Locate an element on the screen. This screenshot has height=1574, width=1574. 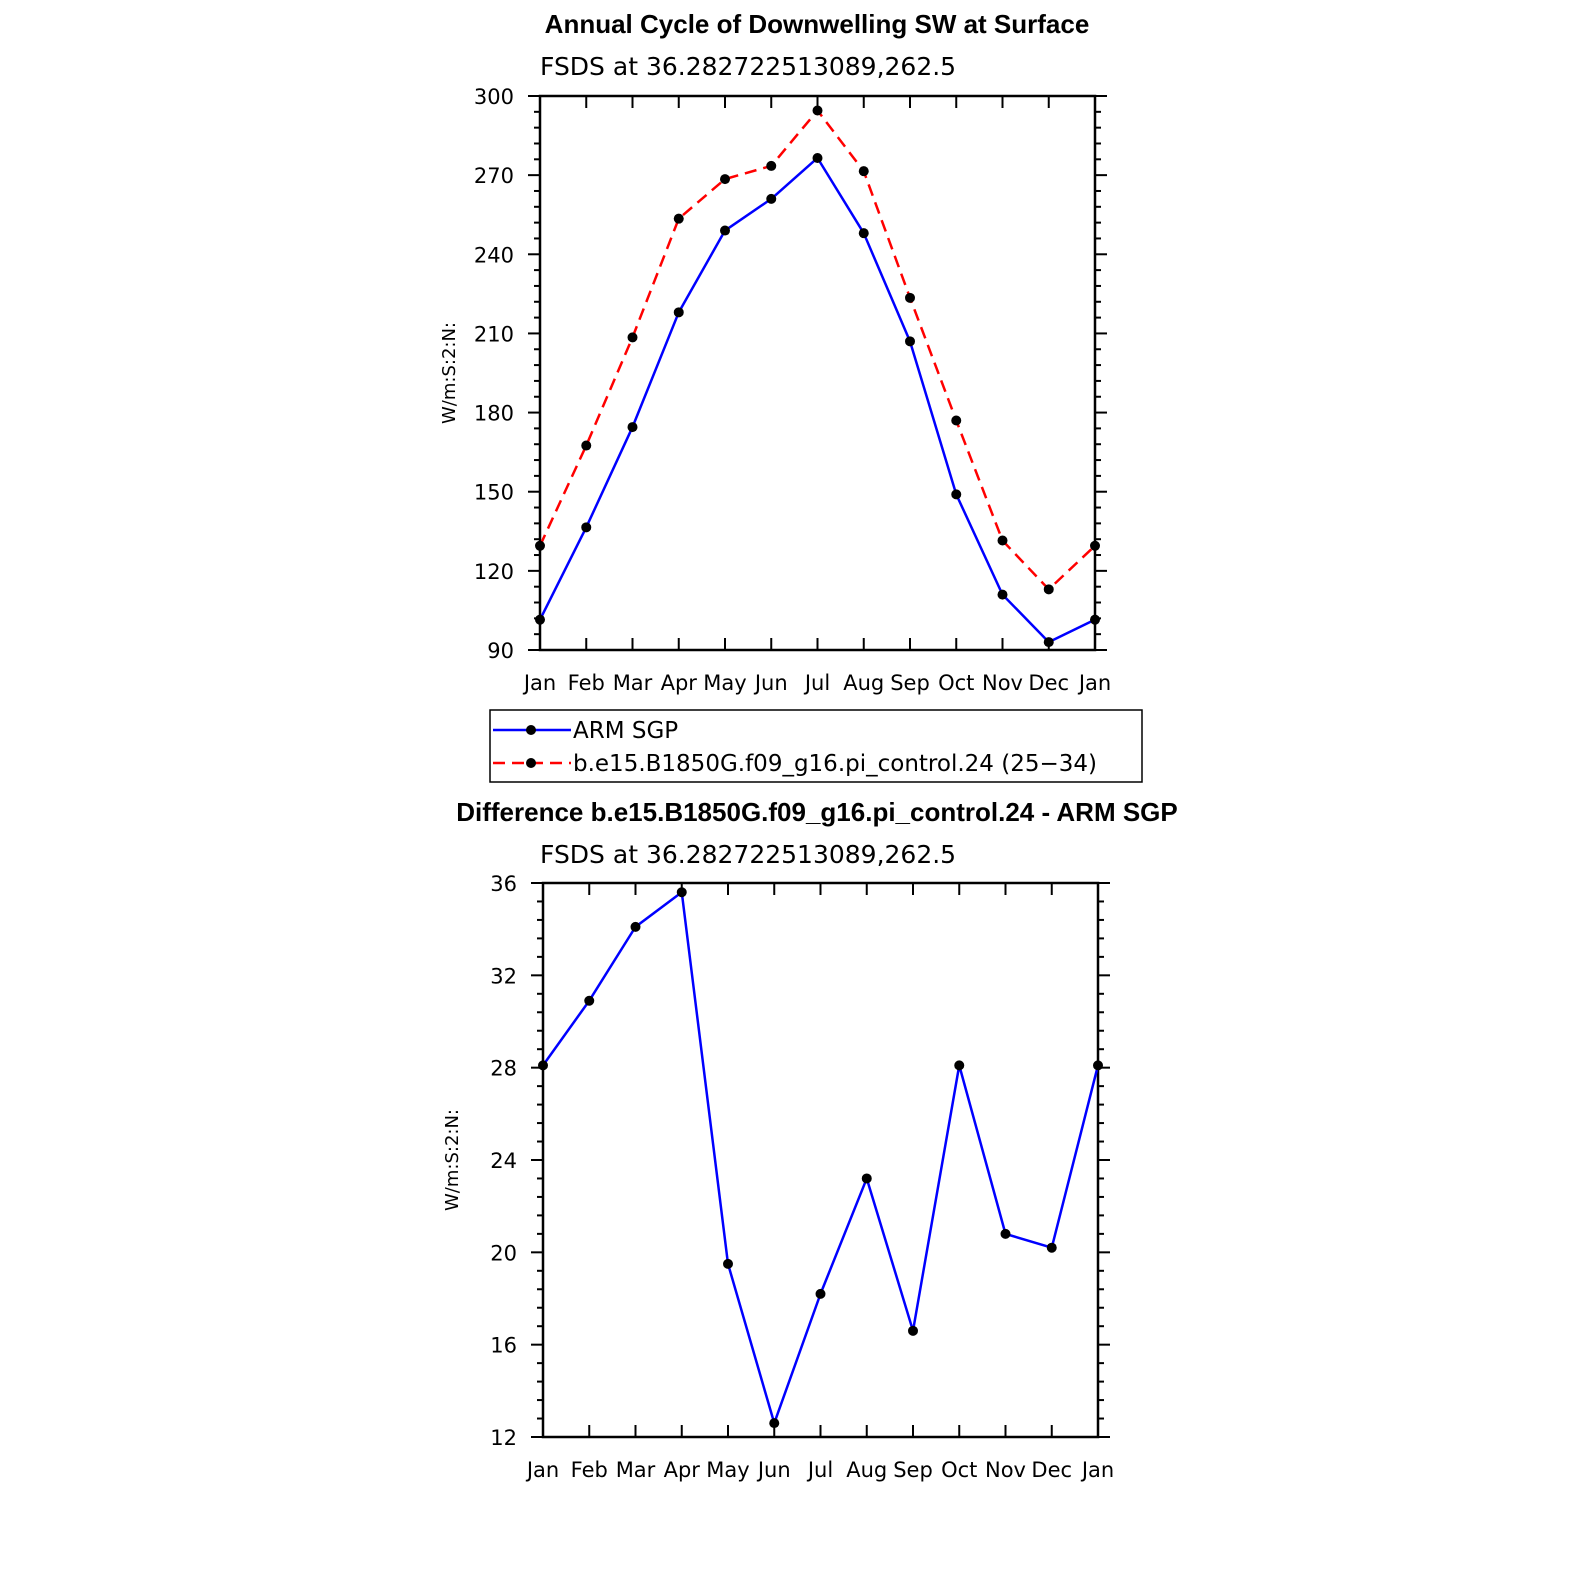
legend-label-arm-sgp: ARM SGP is located at coordinates (625, 731).